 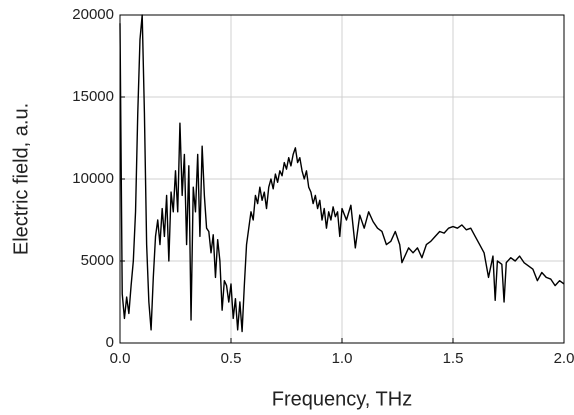 What do you see at coordinates (564, 358) in the screenshot?
I see `x-tick-label: 2.0` at bounding box center [564, 358].